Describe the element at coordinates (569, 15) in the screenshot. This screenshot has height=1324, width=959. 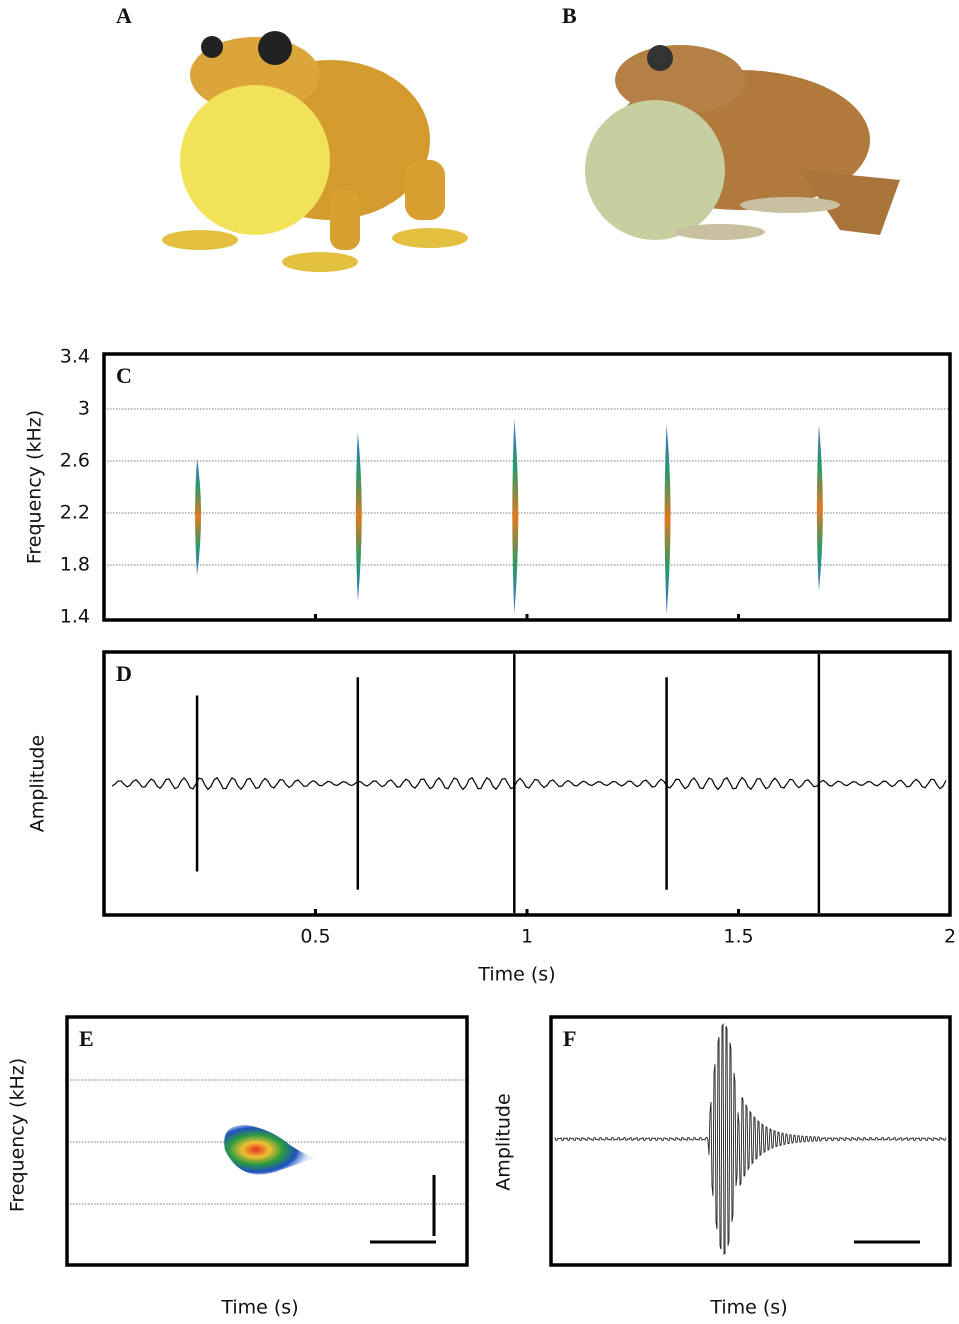
I see `panel-label: B` at that location.